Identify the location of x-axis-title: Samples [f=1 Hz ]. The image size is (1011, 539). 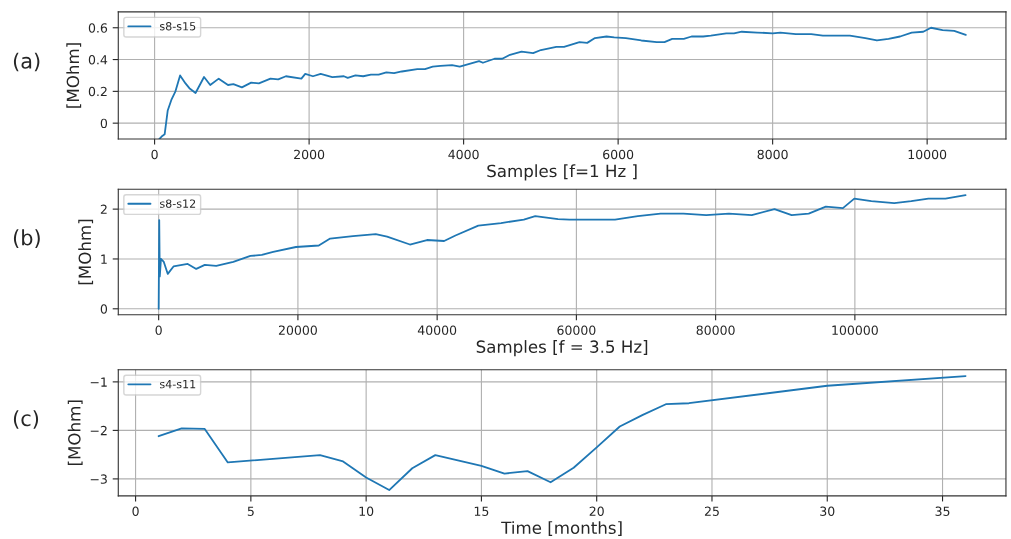
(562, 172).